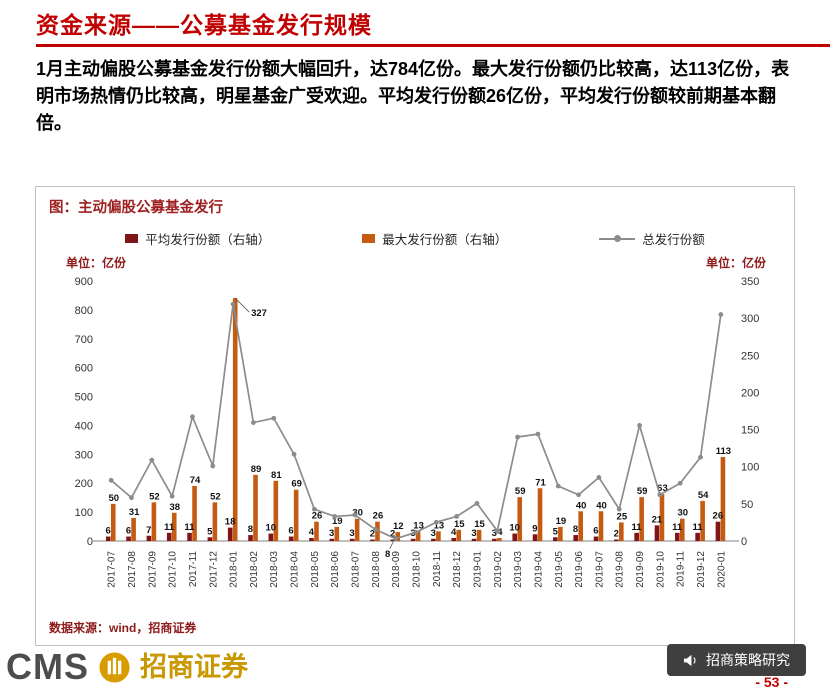 This screenshot has width=832, height=690. I want to click on strategy-research-badge: 招商策略研究, so click(736, 660).